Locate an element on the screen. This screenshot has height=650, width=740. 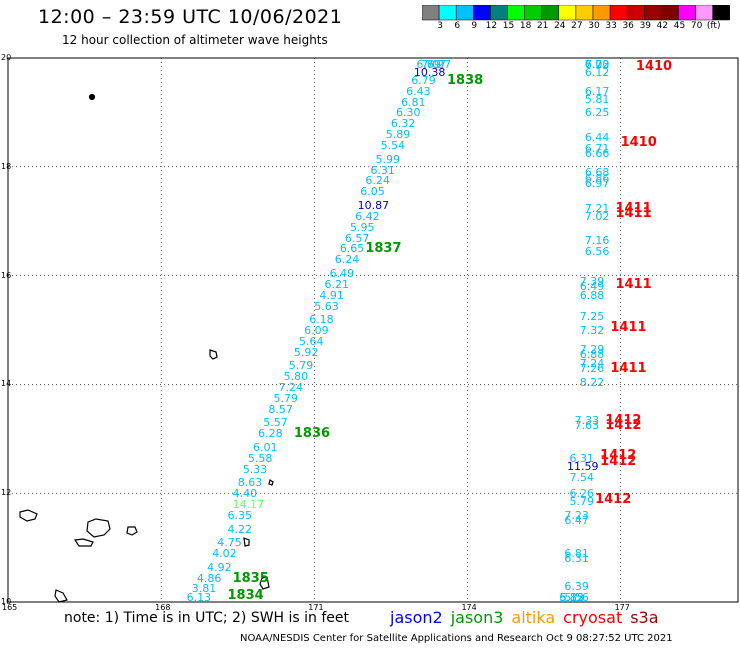
longitude-tick-label: 171 is located at coordinates (316, 607).